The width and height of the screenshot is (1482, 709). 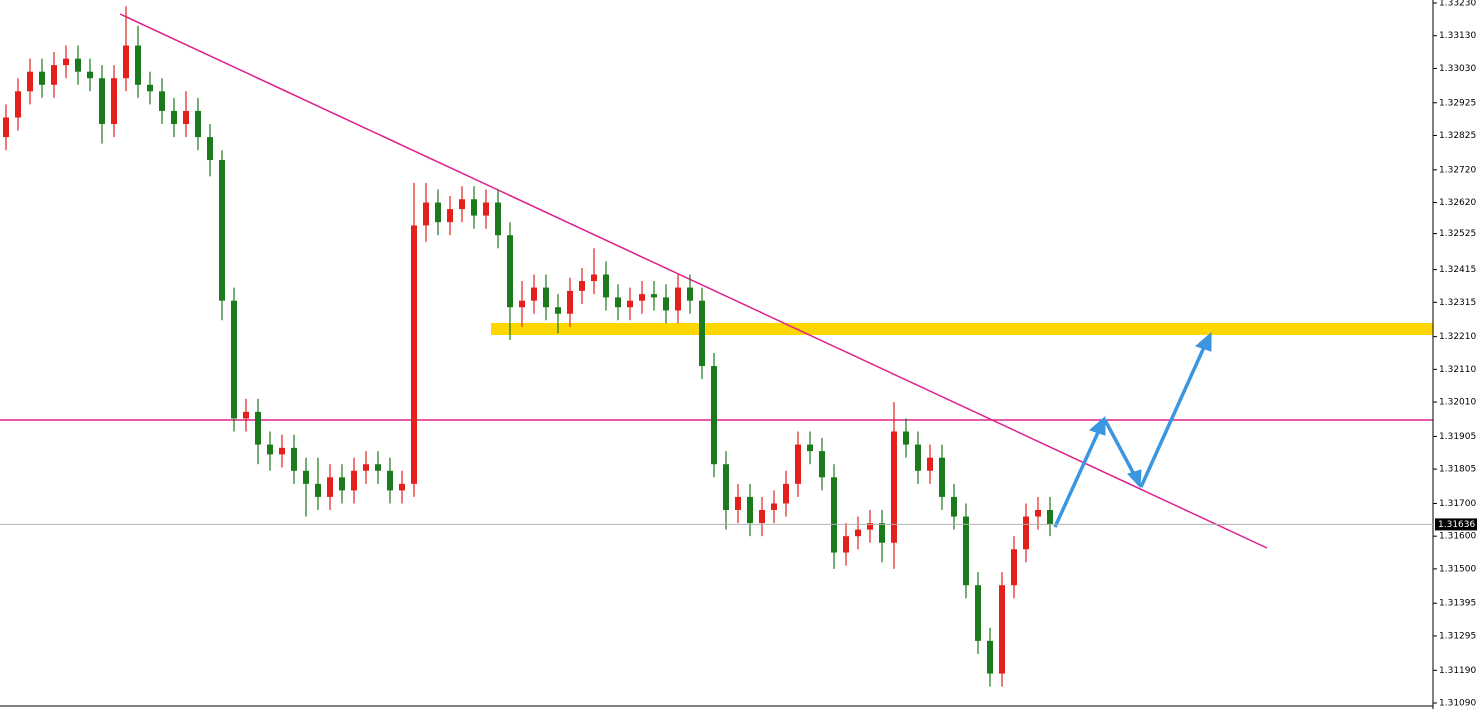 I want to click on y-tick-label: 1.33230, so click(x=1457, y=4).